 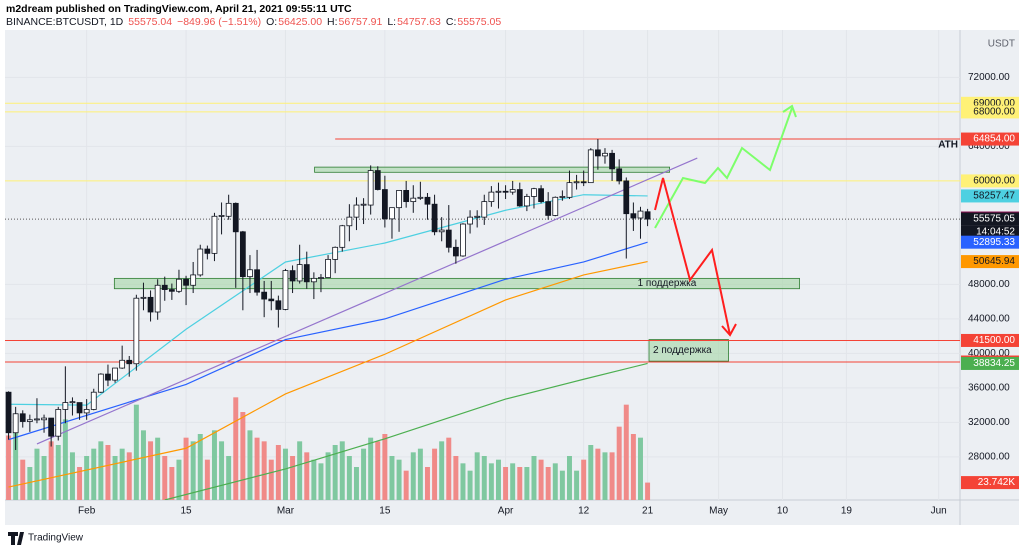 I want to click on price-label: 68000.00, so click(x=994, y=112).